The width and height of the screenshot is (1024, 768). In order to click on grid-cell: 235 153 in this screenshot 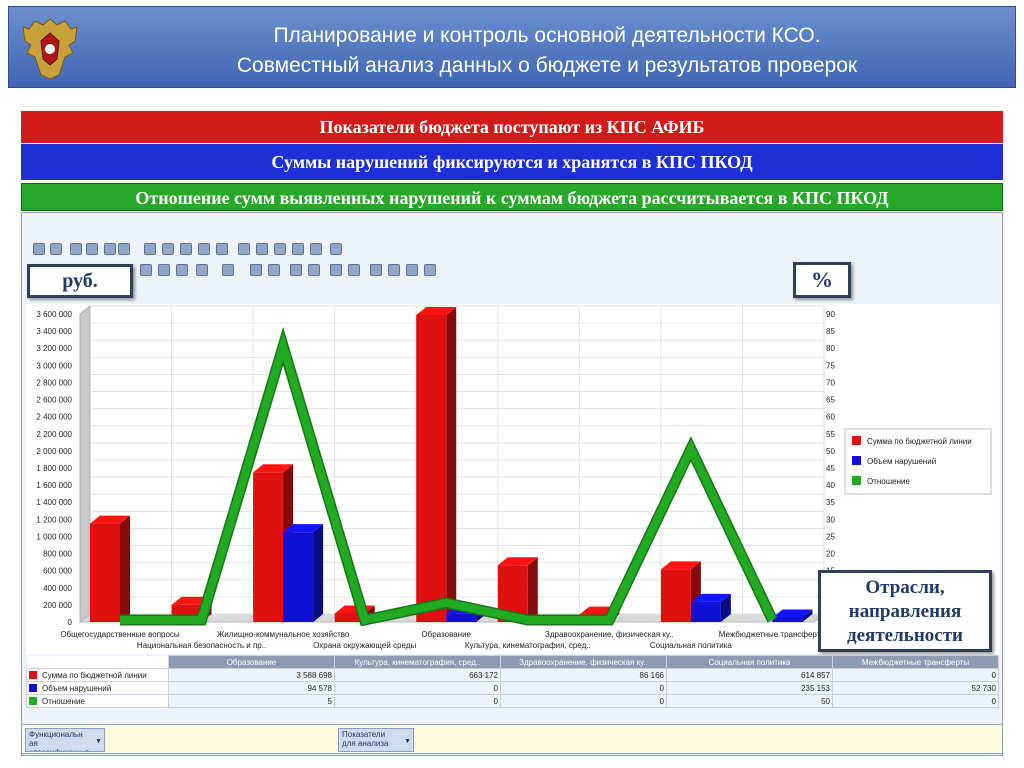, I will do `click(749, 688)`.